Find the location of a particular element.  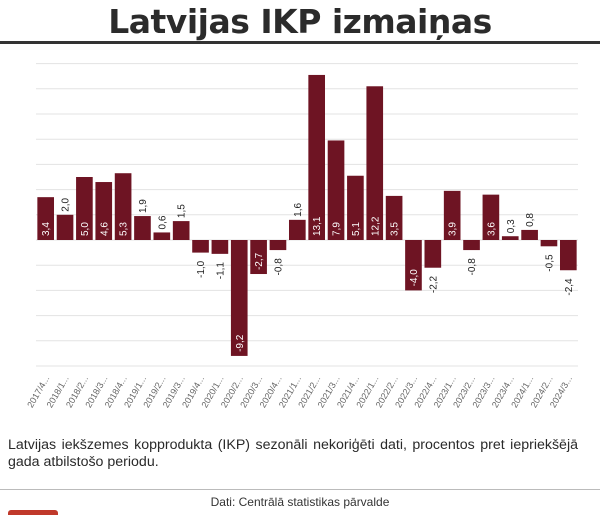

data-label: -9,2 is located at coordinates (240, 343).